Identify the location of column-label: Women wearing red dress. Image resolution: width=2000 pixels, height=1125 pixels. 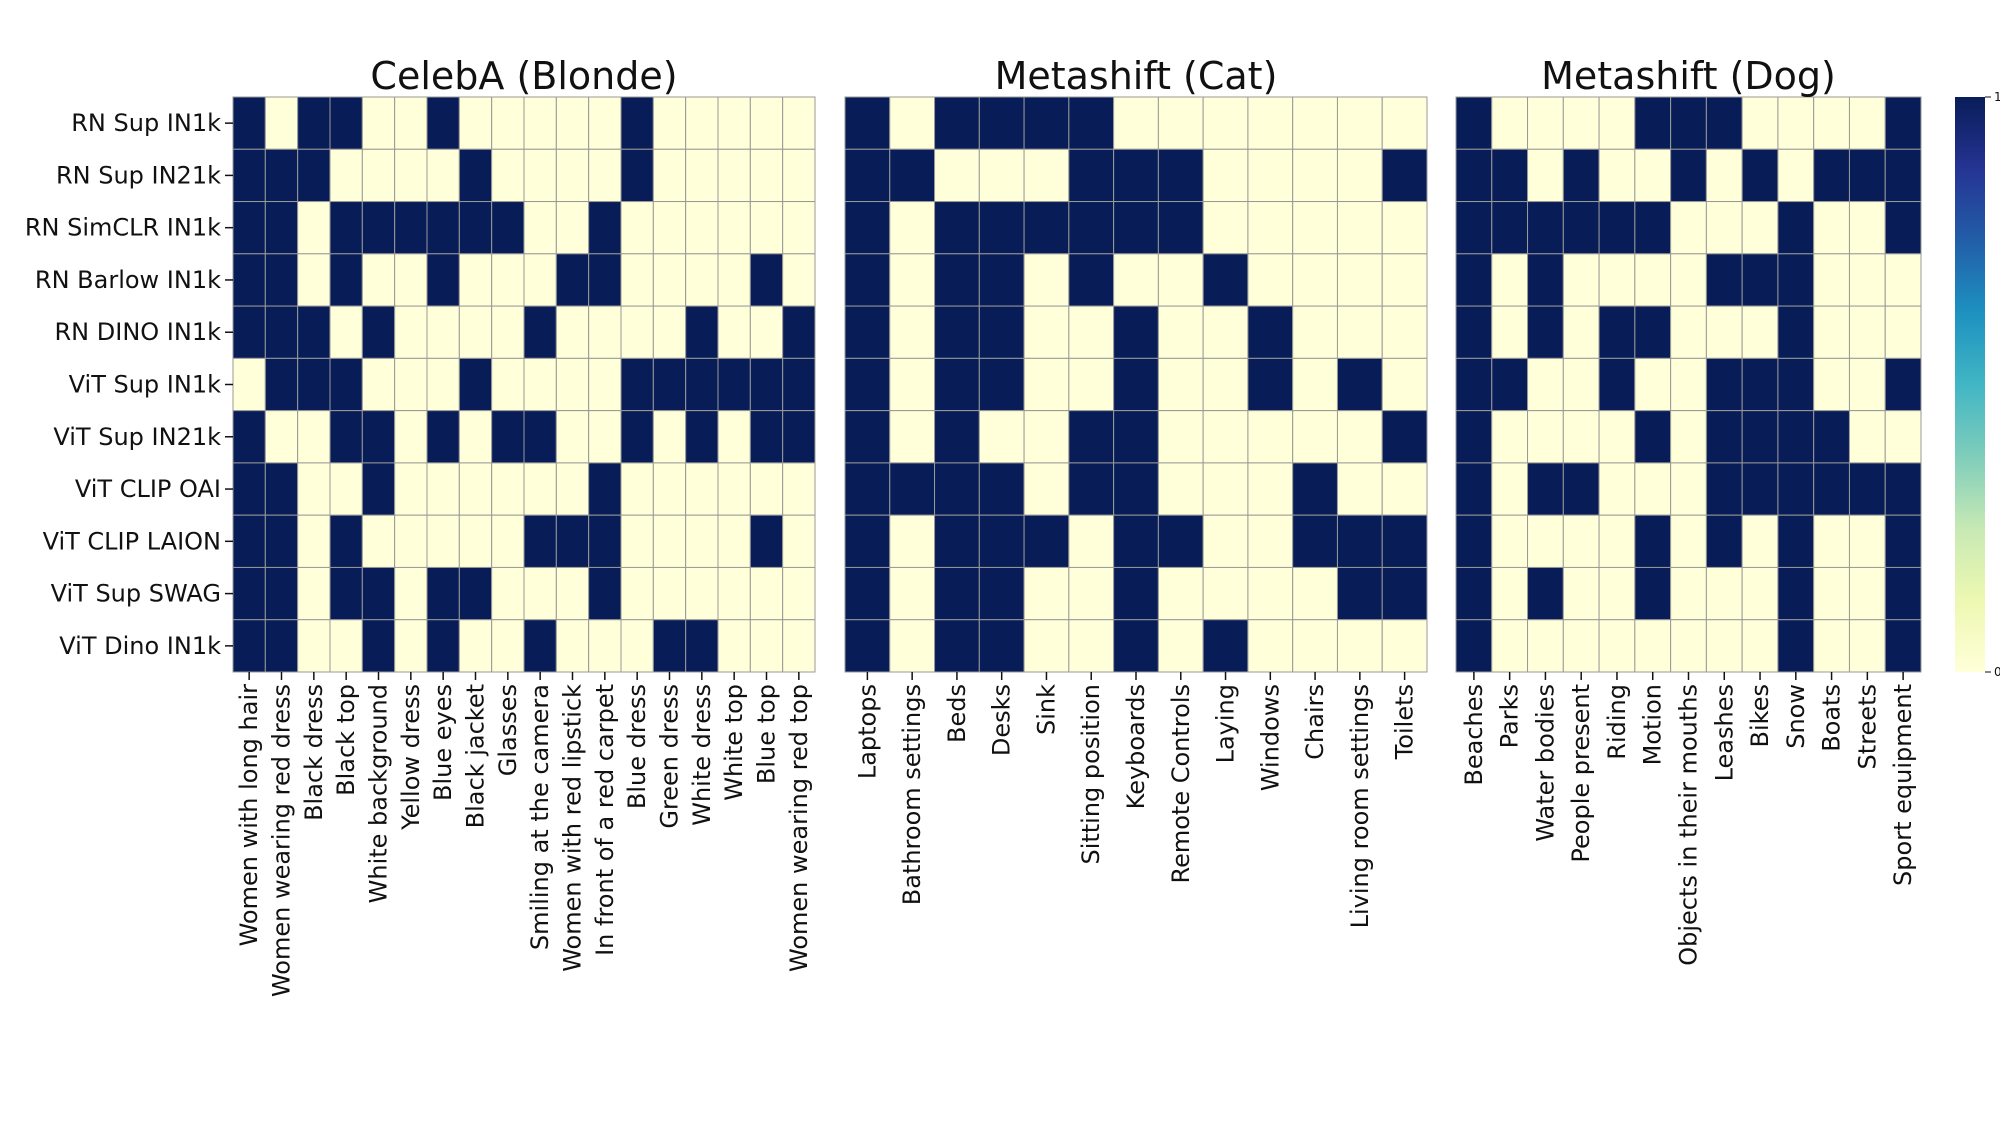
(282, 840).